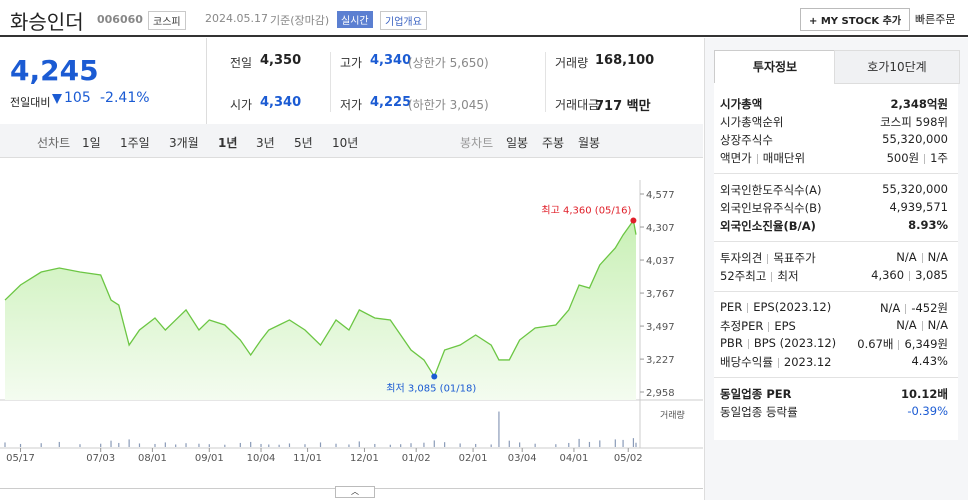 This screenshot has height=500, width=968. What do you see at coordinates (875, 344) in the screenshot?
I see `info-value-part: 0.67배` at bounding box center [875, 344].